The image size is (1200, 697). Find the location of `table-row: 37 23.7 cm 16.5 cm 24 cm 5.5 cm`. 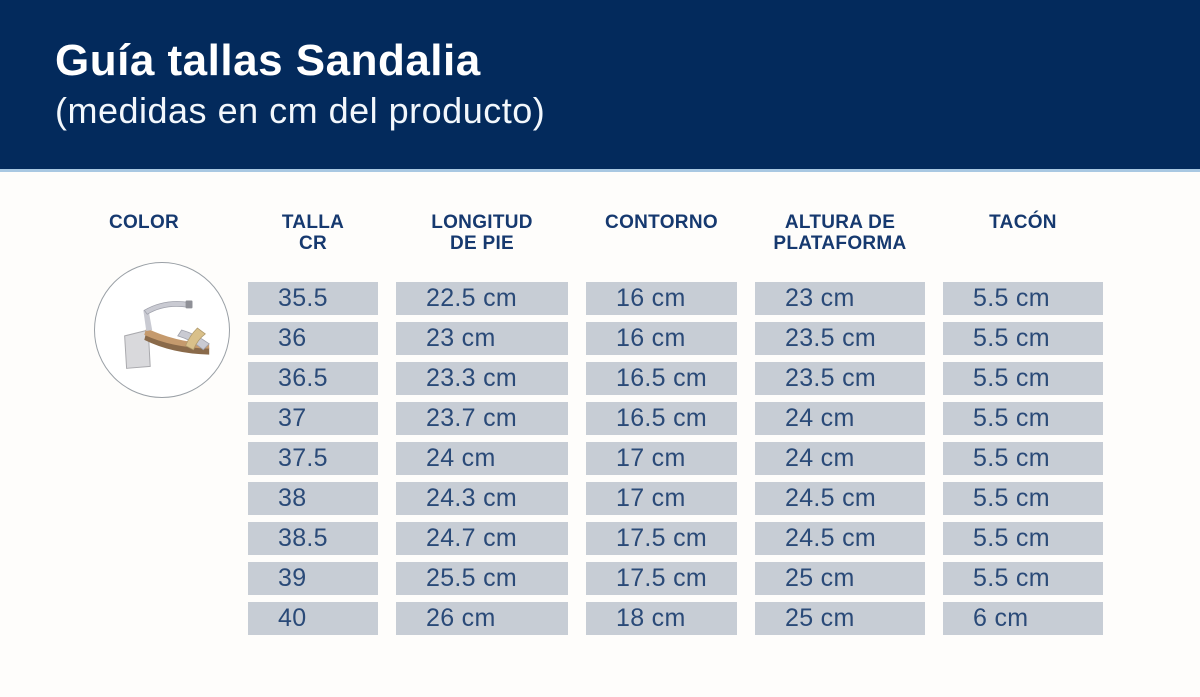

table-row: 37 23.7 cm 16.5 cm 24 cm 5.5 cm is located at coordinates (629, 418).